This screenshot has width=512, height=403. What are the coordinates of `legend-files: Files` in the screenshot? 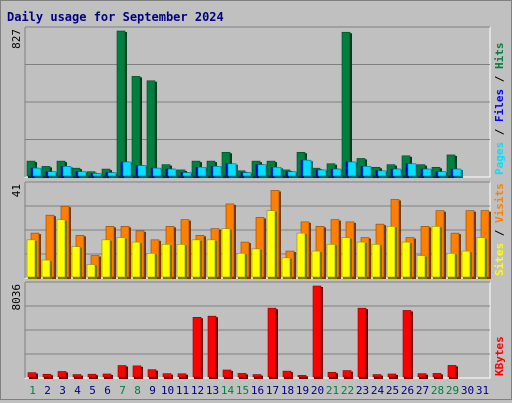 It's located at (499, 105).